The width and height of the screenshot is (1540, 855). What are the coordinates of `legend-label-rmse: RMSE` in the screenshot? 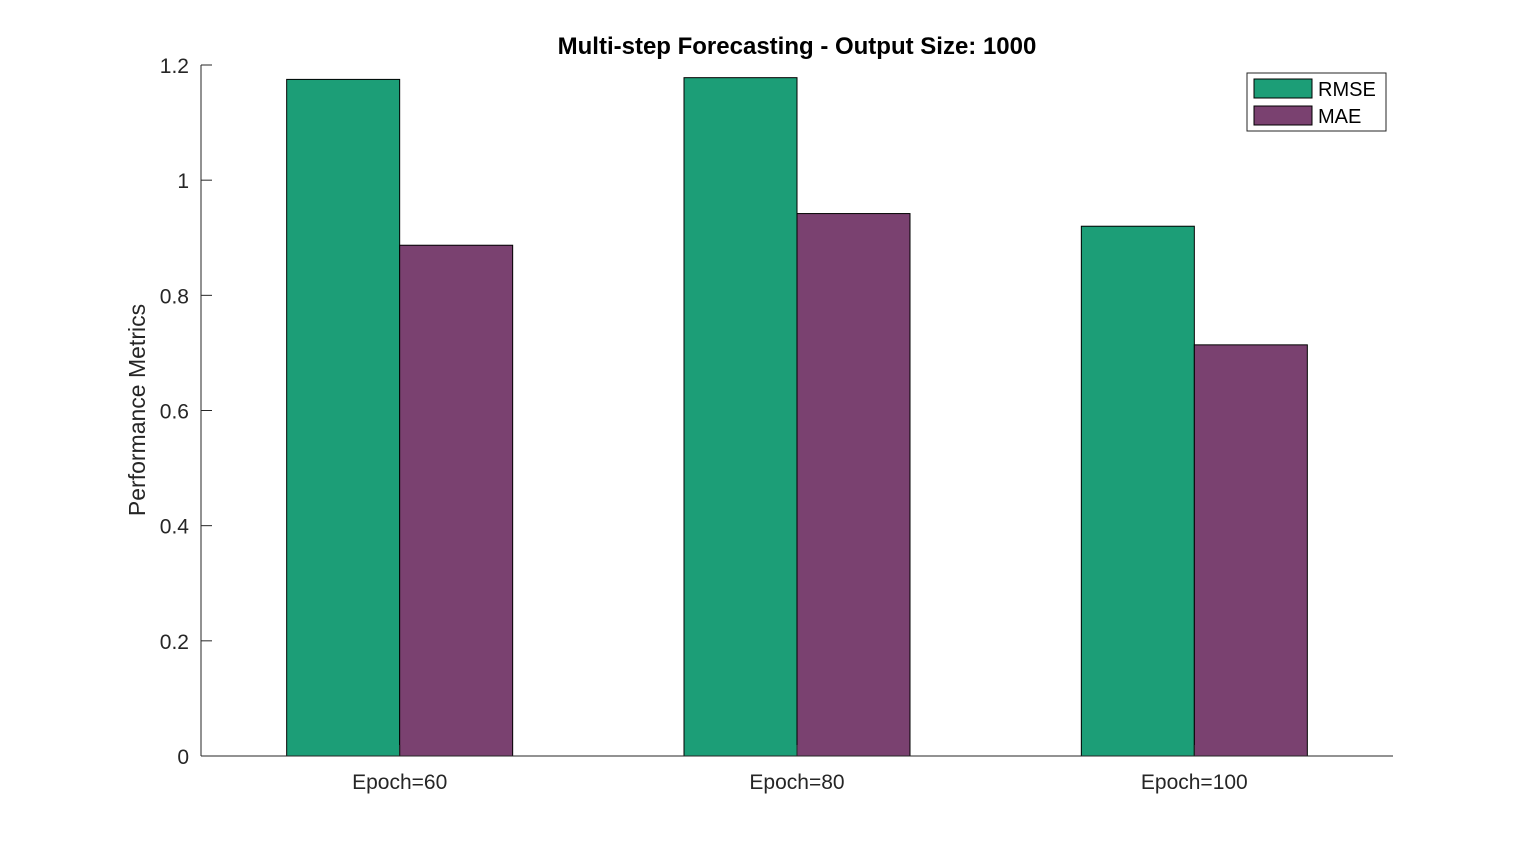 It's located at (1347, 90).